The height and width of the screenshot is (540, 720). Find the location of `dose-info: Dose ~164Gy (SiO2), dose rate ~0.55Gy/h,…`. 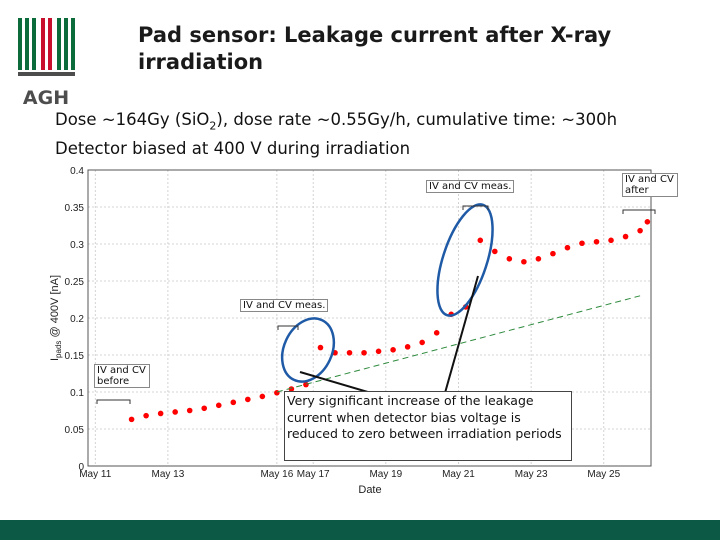

dose-info: Dose ~164Gy (SiO2), dose rate ~0.55Gy/h,… is located at coordinates (336, 121).